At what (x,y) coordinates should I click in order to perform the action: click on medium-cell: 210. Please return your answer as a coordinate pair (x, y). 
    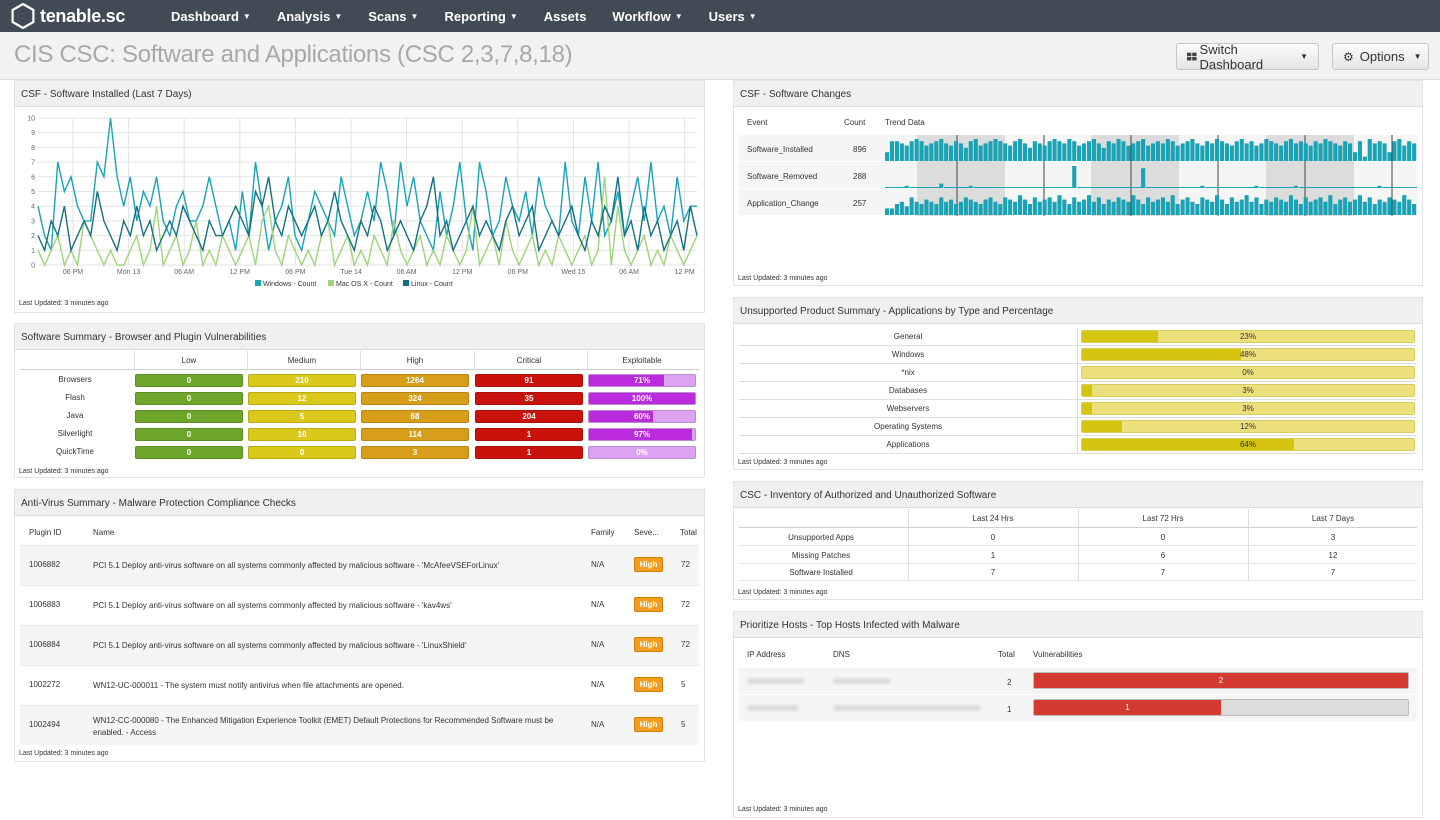
    Looking at the image, I should click on (302, 380).